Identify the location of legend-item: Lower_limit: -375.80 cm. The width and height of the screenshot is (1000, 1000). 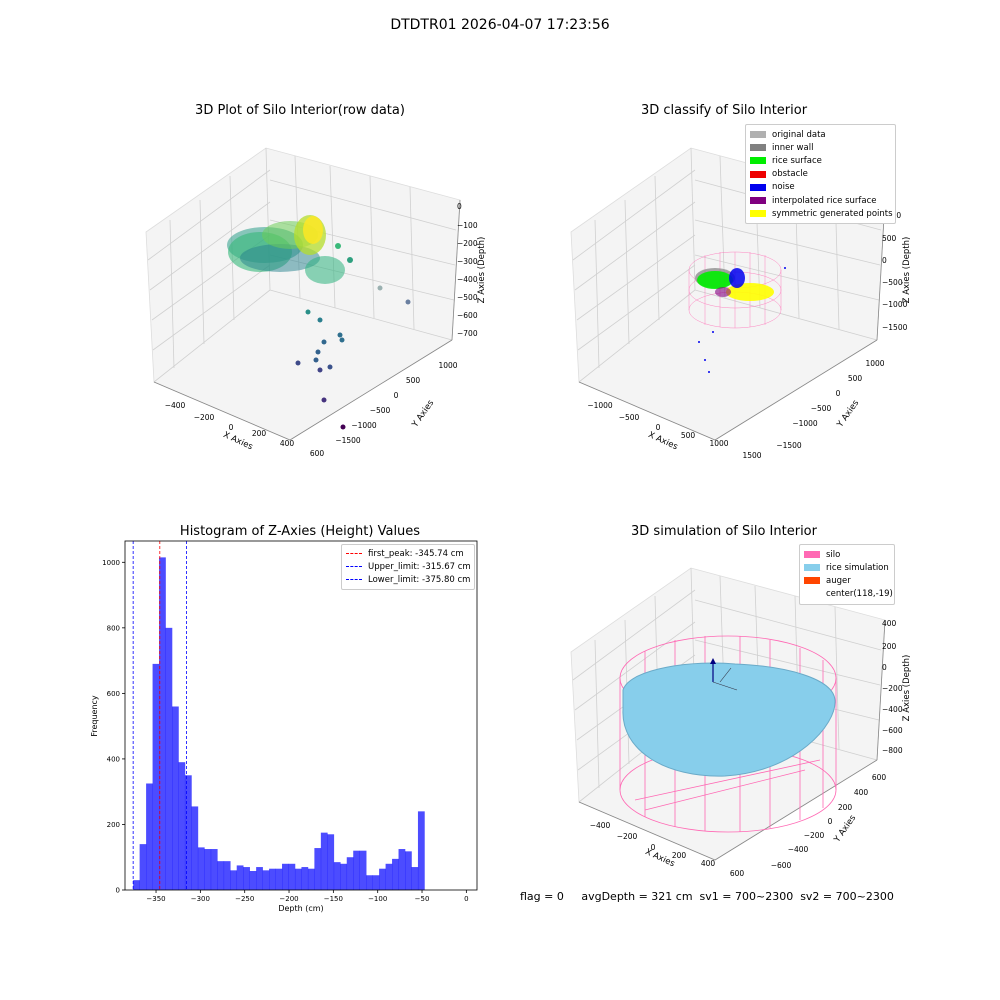
(408, 579).